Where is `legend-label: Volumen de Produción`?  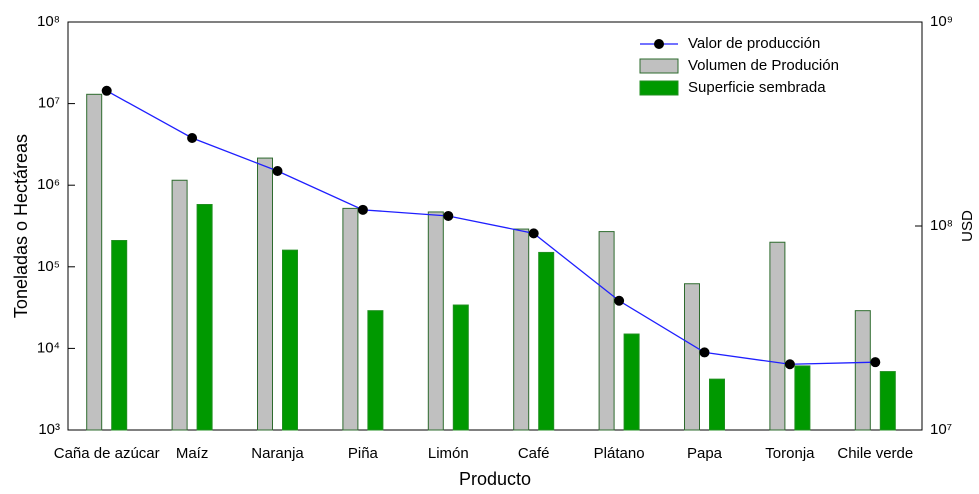
legend-label: Volumen de Produción is located at coordinates (763, 65).